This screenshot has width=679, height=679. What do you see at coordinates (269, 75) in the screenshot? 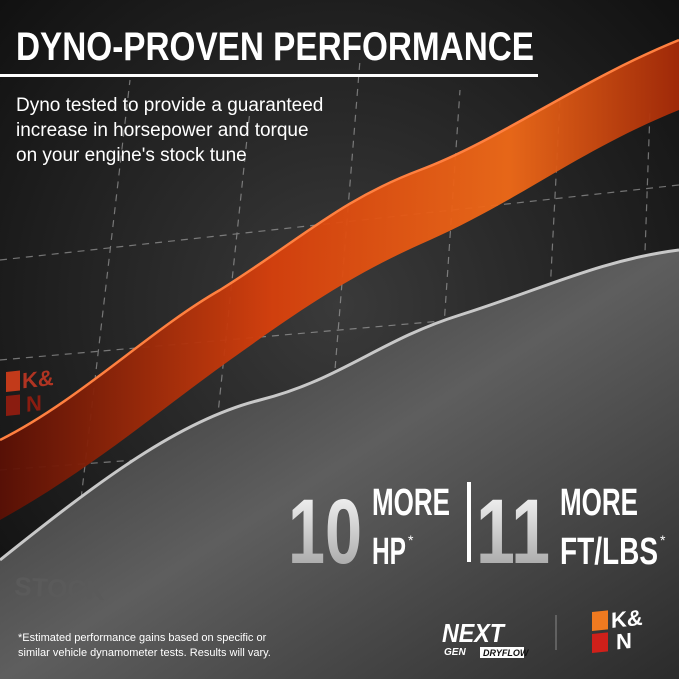
I see `title-rule` at bounding box center [269, 75].